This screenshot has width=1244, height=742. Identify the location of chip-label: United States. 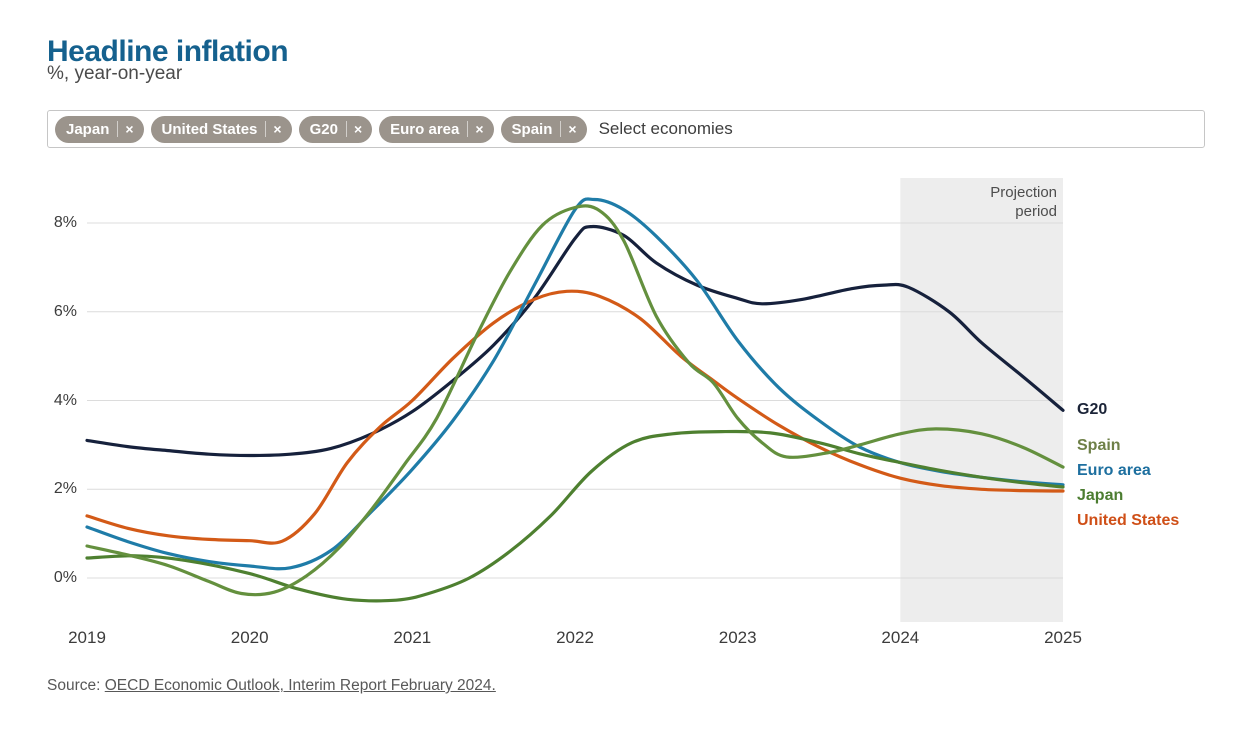
(209, 129).